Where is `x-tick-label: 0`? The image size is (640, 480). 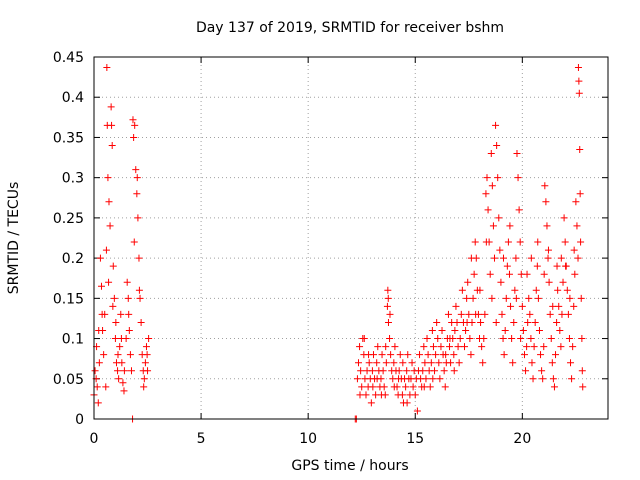 x-tick-label: 0 is located at coordinates (94, 439).